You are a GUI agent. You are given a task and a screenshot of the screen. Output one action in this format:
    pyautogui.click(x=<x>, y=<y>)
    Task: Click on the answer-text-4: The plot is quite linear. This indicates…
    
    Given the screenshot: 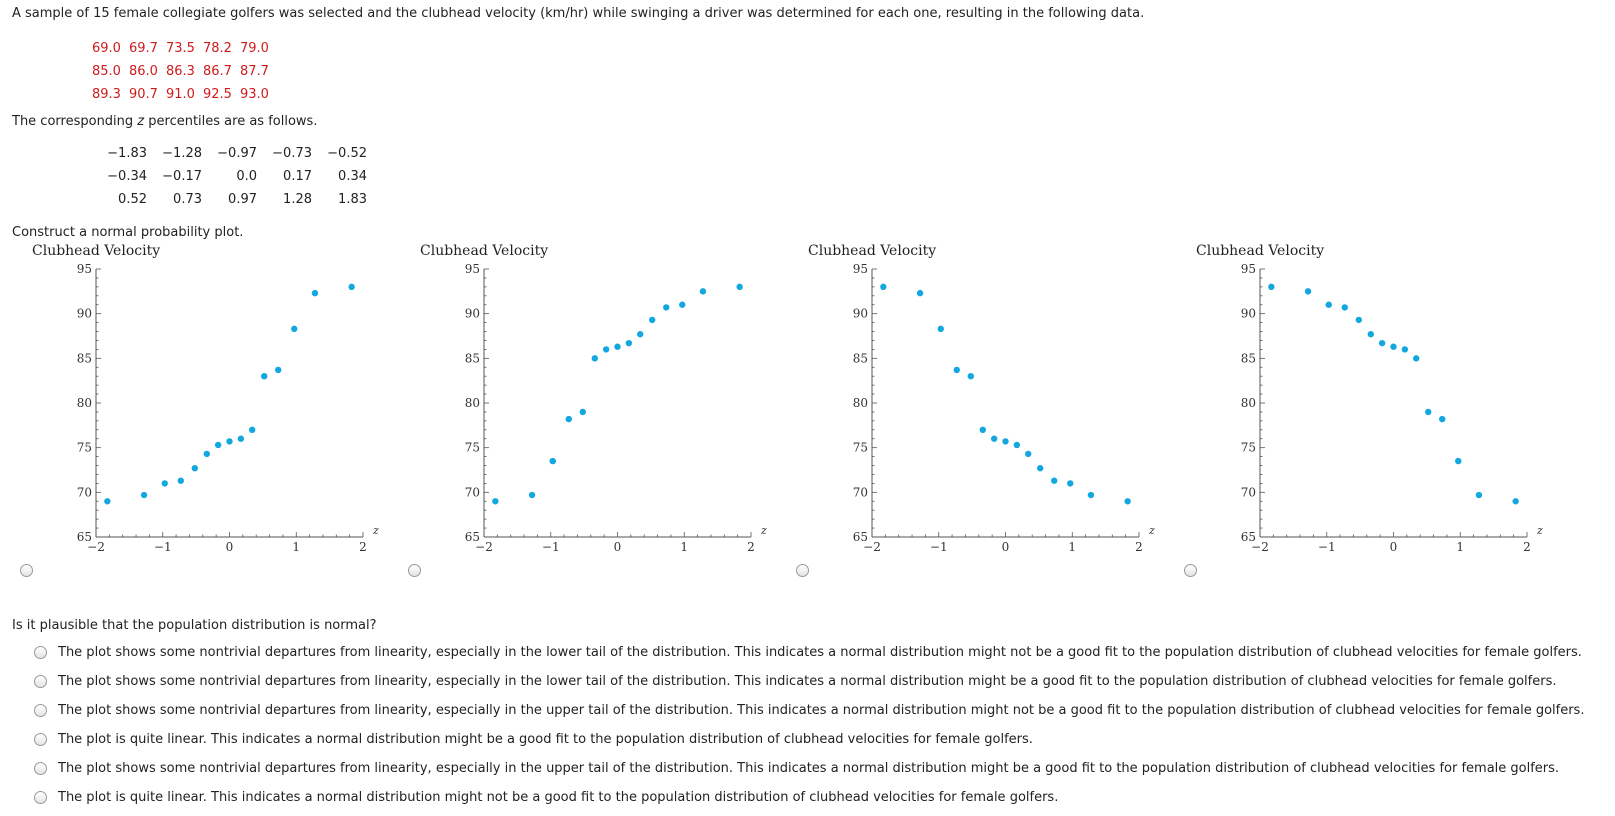 What is the action you would take?
    pyautogui.click(x=545, y=739)
    